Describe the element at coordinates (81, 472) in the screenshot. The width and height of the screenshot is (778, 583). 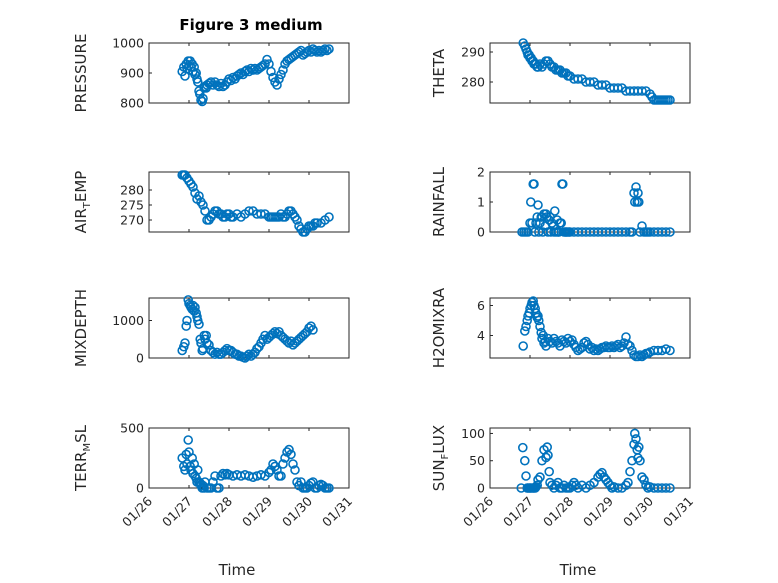
I see `y-axis-label-main: TERR` at that location.